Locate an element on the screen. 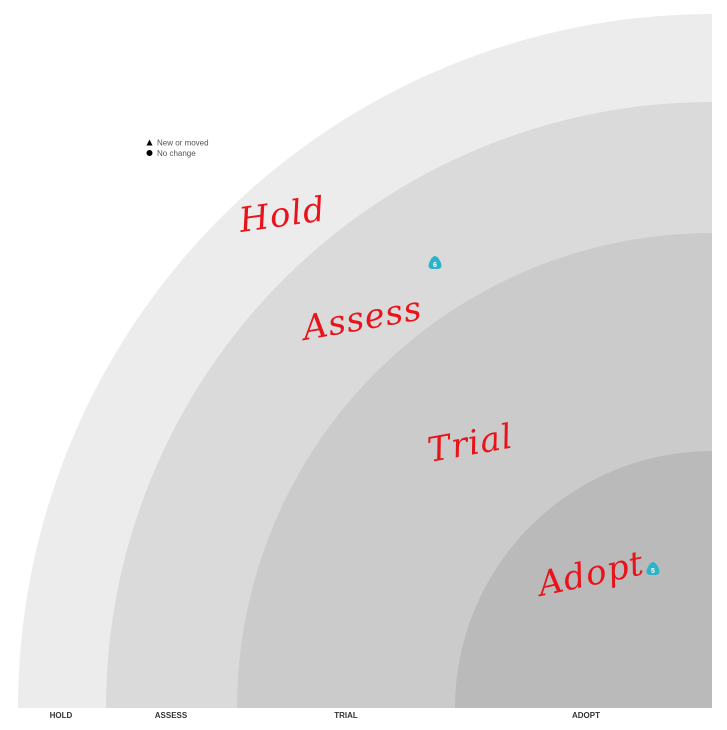  triangle-legend-icon is located at coordinates (149, 142).